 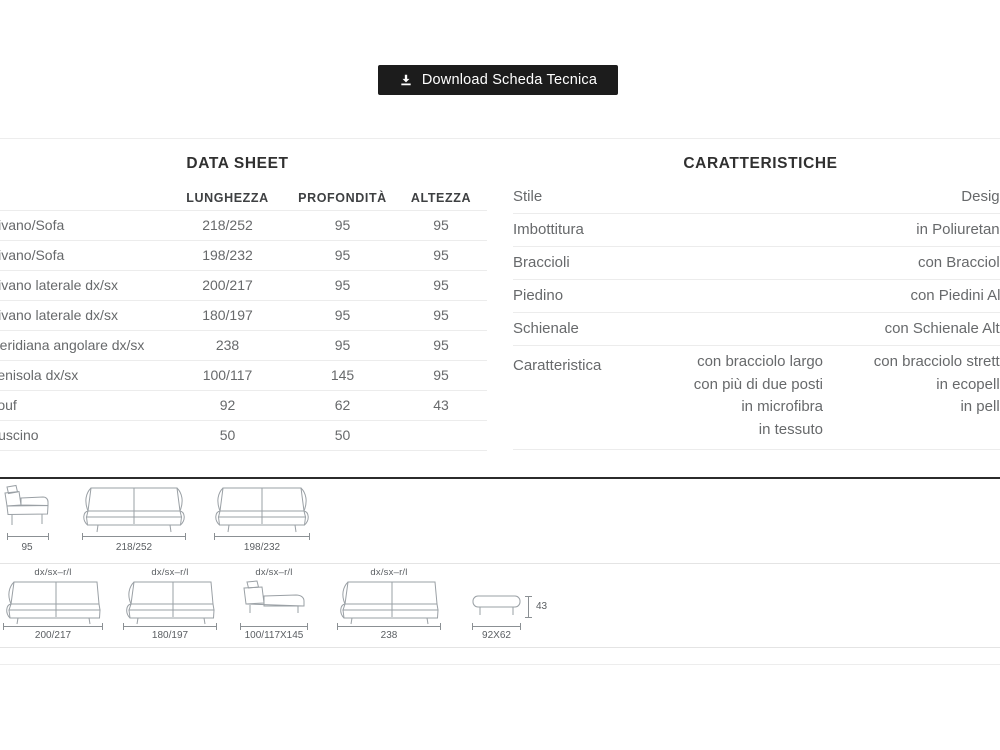 What do you see at coordinates (8, 405) in the screenshot?
I see `row-label: Pouf` at bounding box center [8, 405].